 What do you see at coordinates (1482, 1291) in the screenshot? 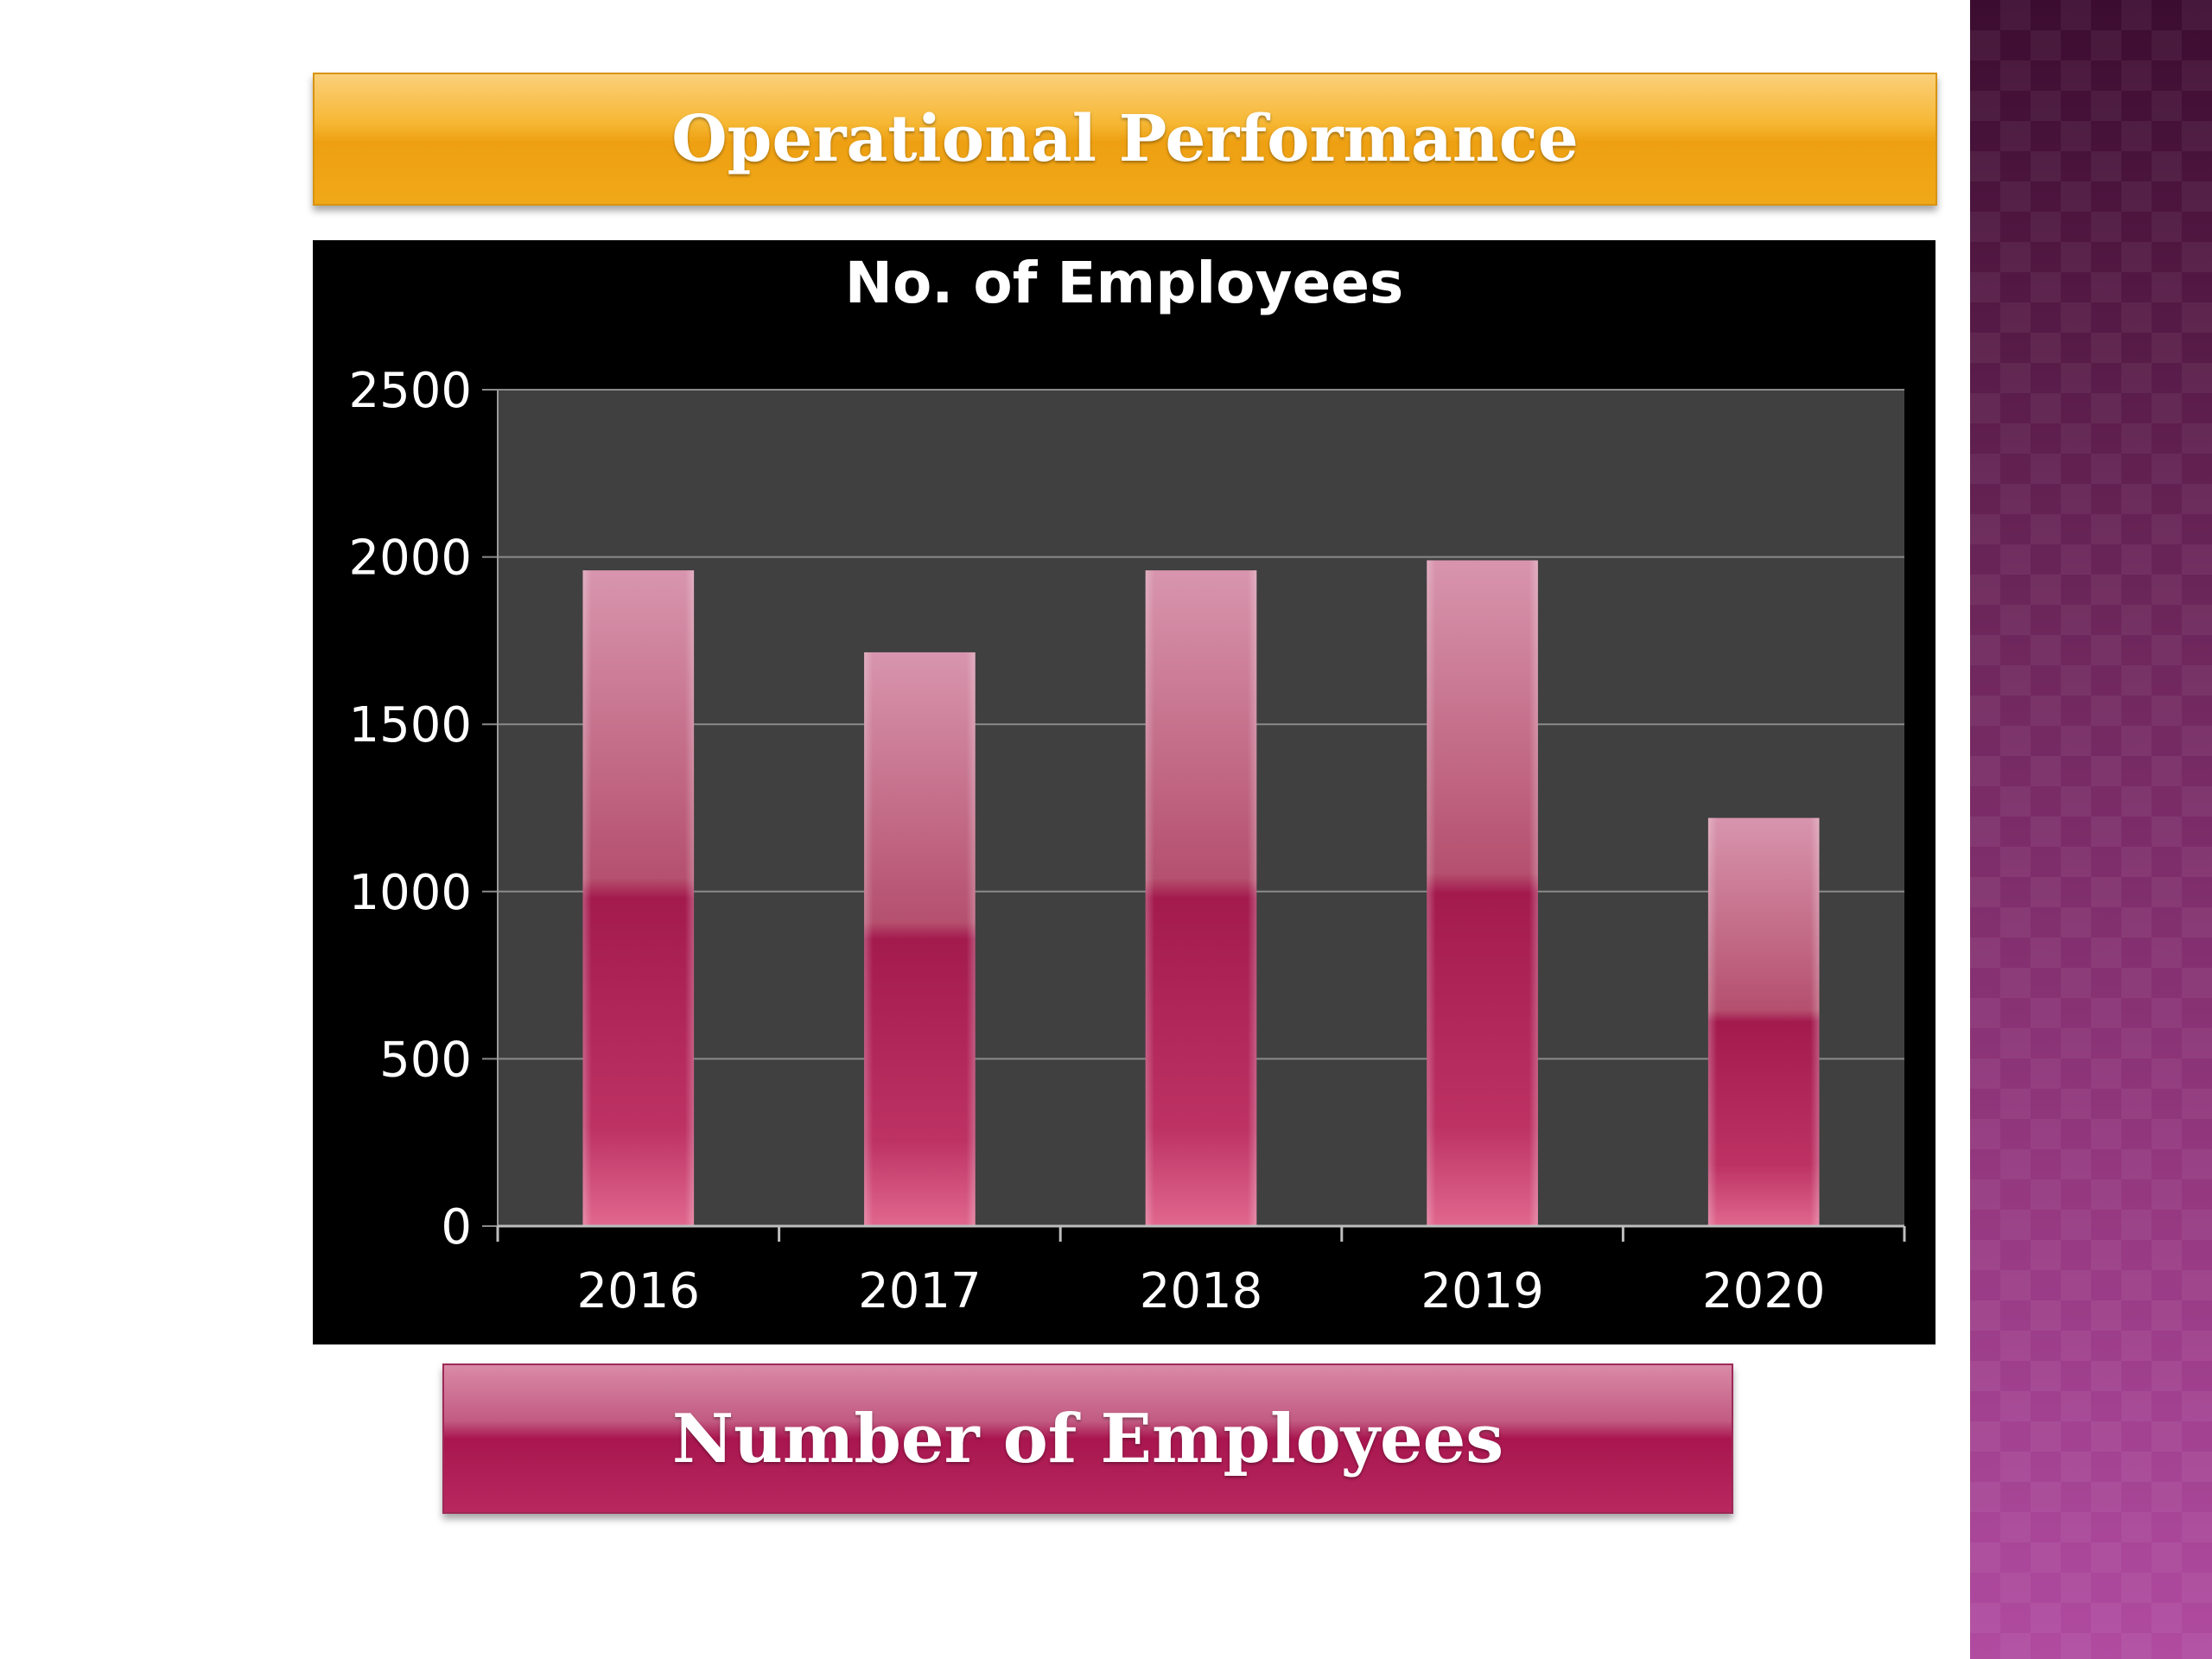
I see `x-tick-label: 2019` at bounding box center [1482, 1291].